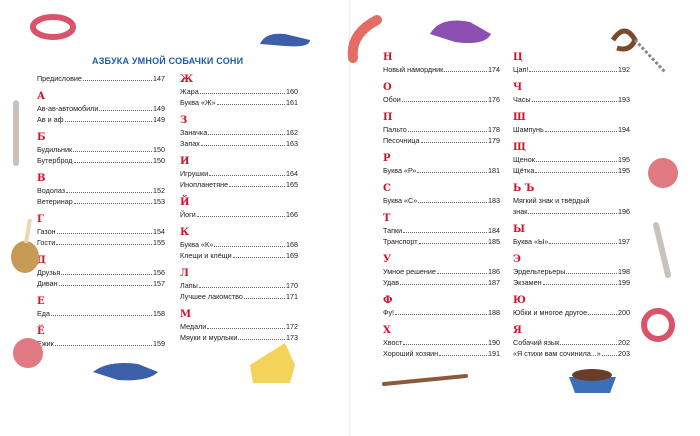 Image resolution: width=700 pixels, height=436 pixels. I want to click on entry-title: Пальто, so click(395, 129).